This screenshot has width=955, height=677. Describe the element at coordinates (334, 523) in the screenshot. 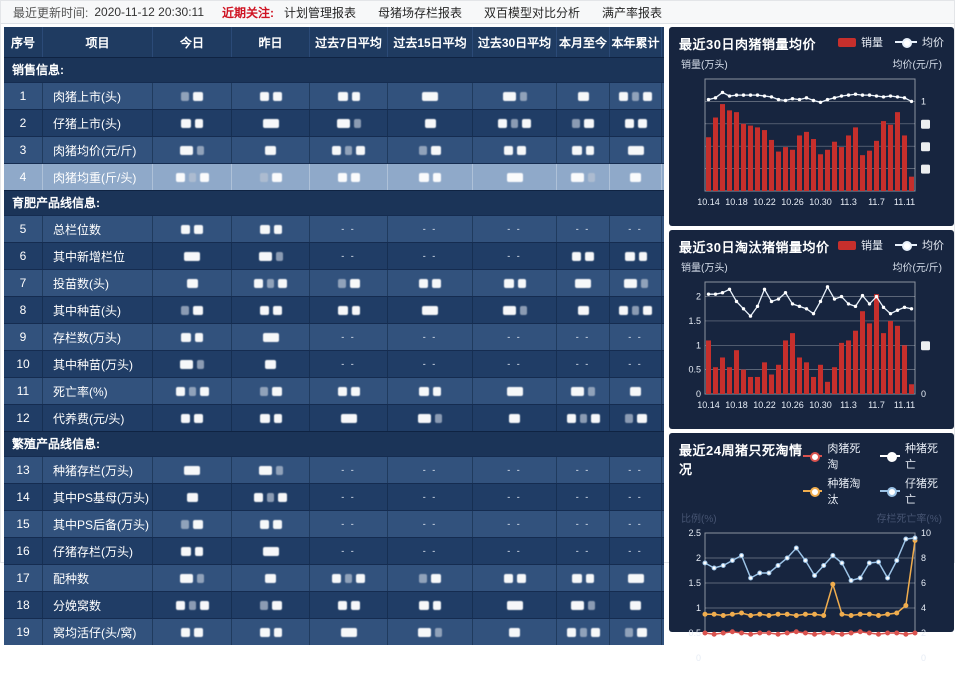

I see `table-row: 15 其中PS后备(万头) - -- -- -- -- -` at that location.